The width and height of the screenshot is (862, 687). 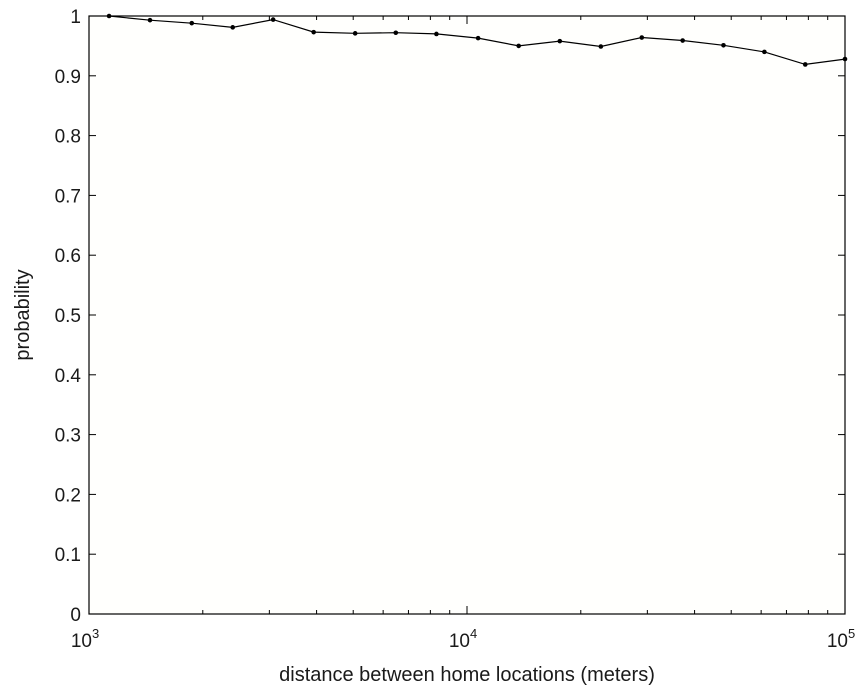 I want to click on y-tick-label: 0.8, so click(x=68, y=137).